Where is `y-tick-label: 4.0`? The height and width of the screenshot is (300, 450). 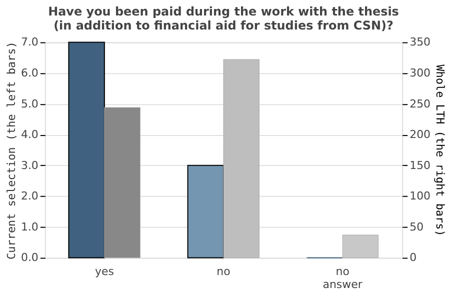
y-tick-label: 4.0 is located at coordinates (29, 135).